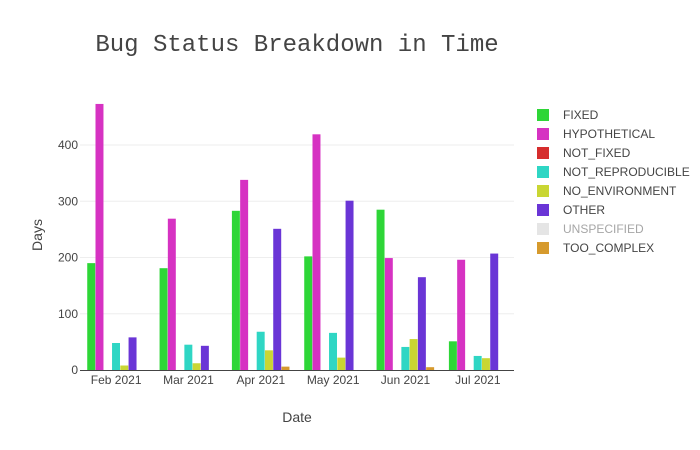 The height and width of the screenshot is (450, 700). I want to click on bar-hypothetical-jun-2021, so click(388, 314).